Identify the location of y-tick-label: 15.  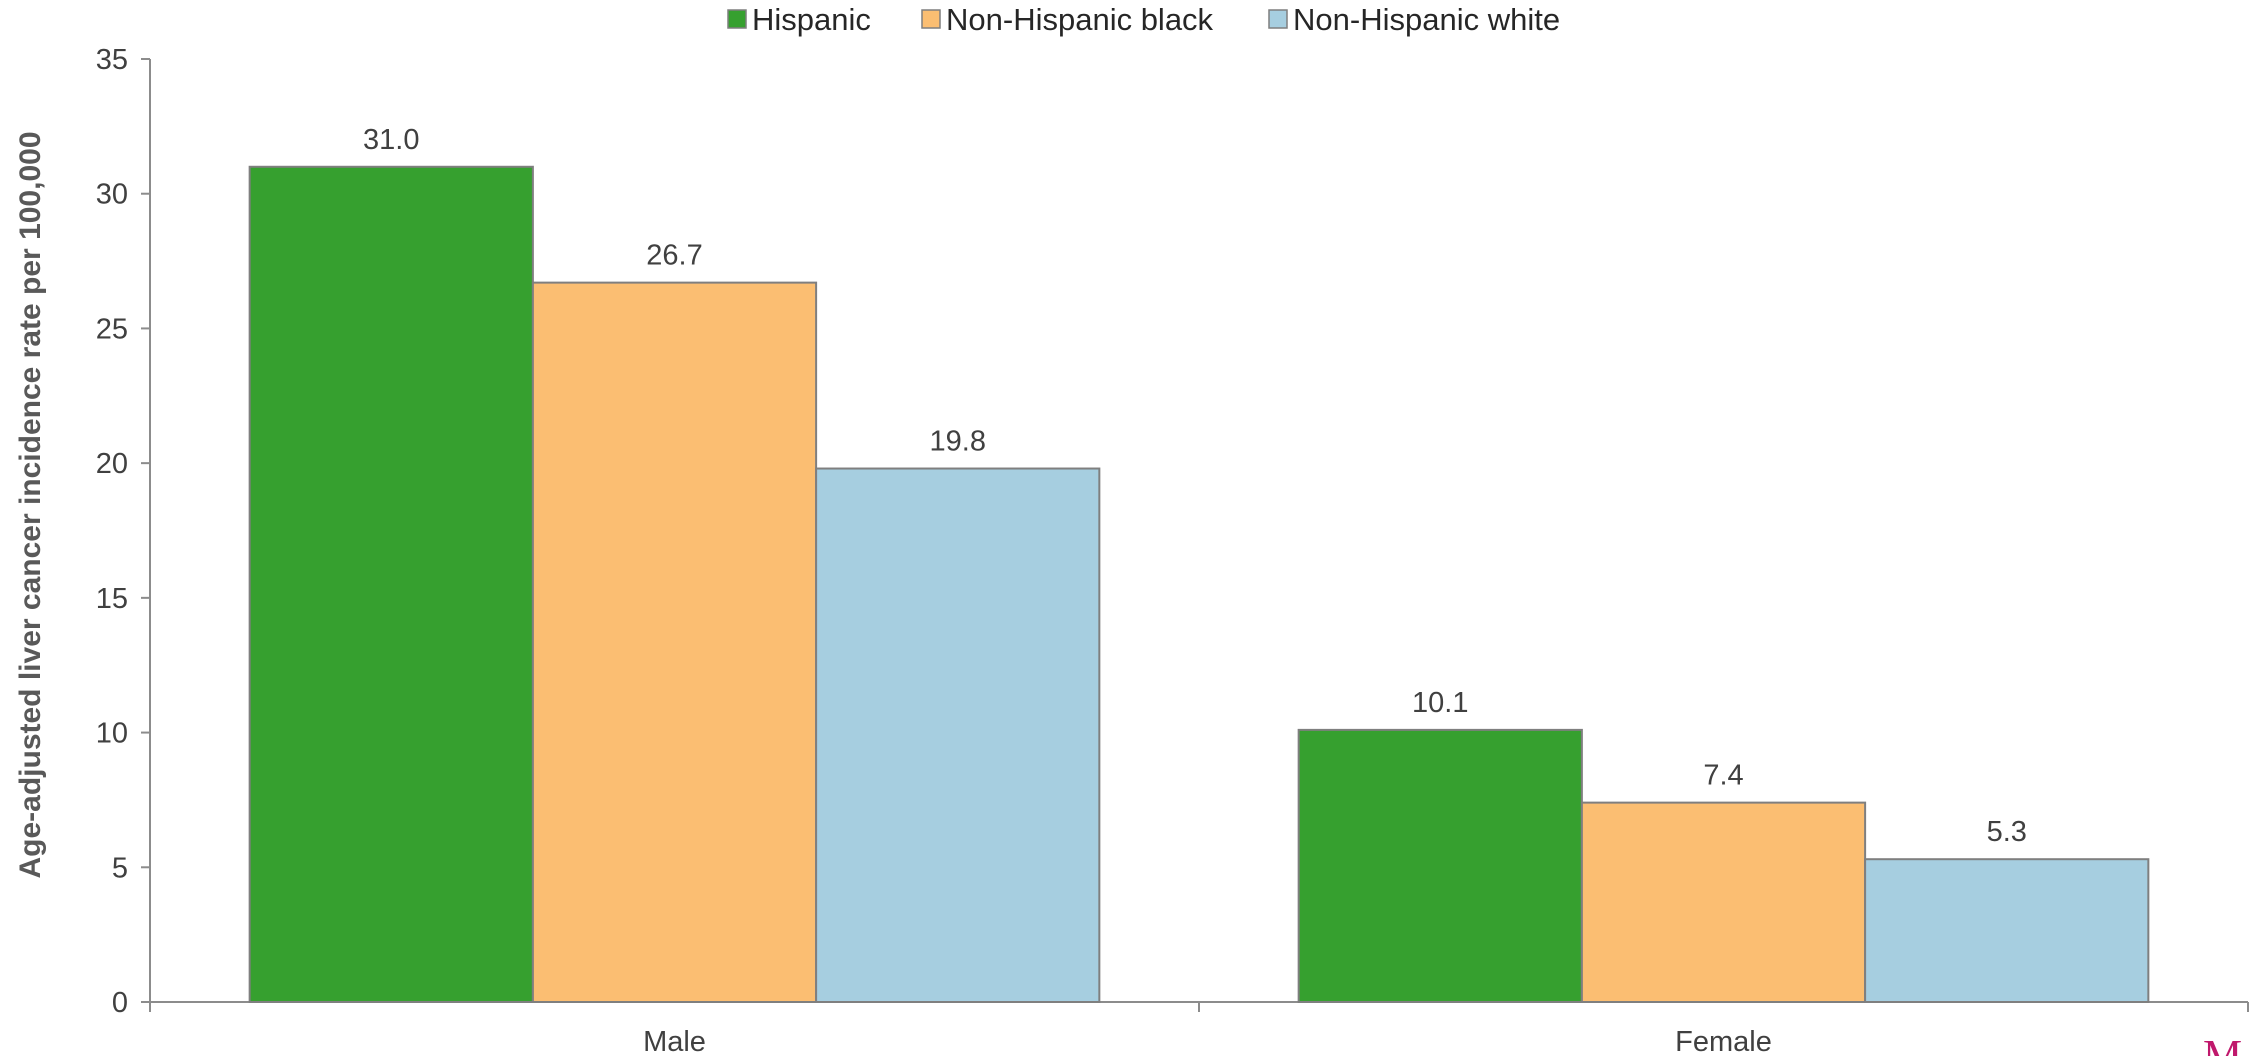
(112, 599).